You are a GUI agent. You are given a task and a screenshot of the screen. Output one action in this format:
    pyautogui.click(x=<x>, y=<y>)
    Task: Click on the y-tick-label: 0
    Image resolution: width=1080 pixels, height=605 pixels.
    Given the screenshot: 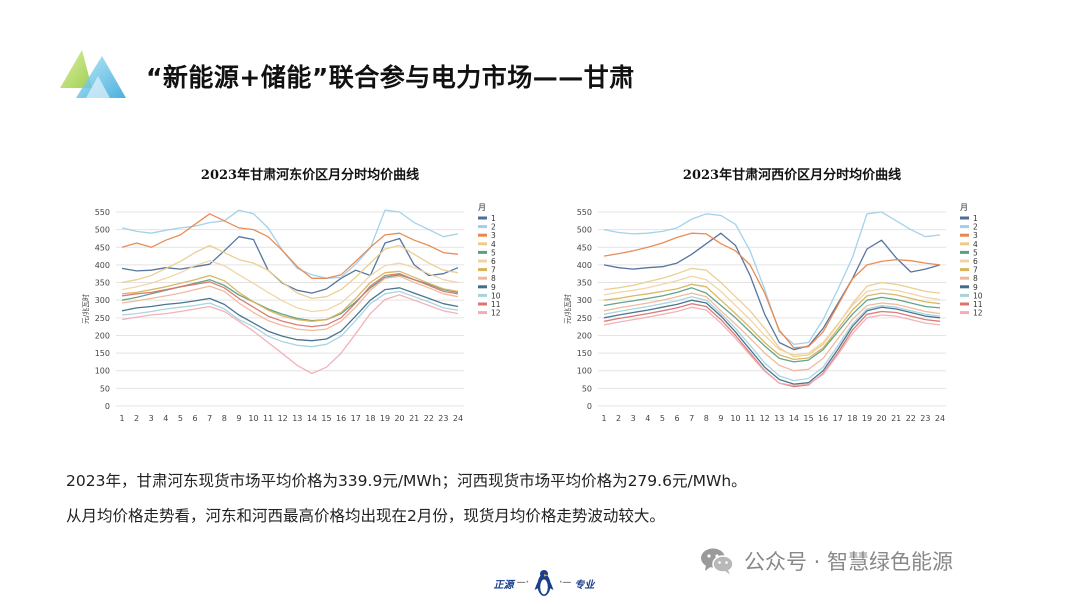 What is the action you would take?
    pyautogui.click(x=107, y=406)
    